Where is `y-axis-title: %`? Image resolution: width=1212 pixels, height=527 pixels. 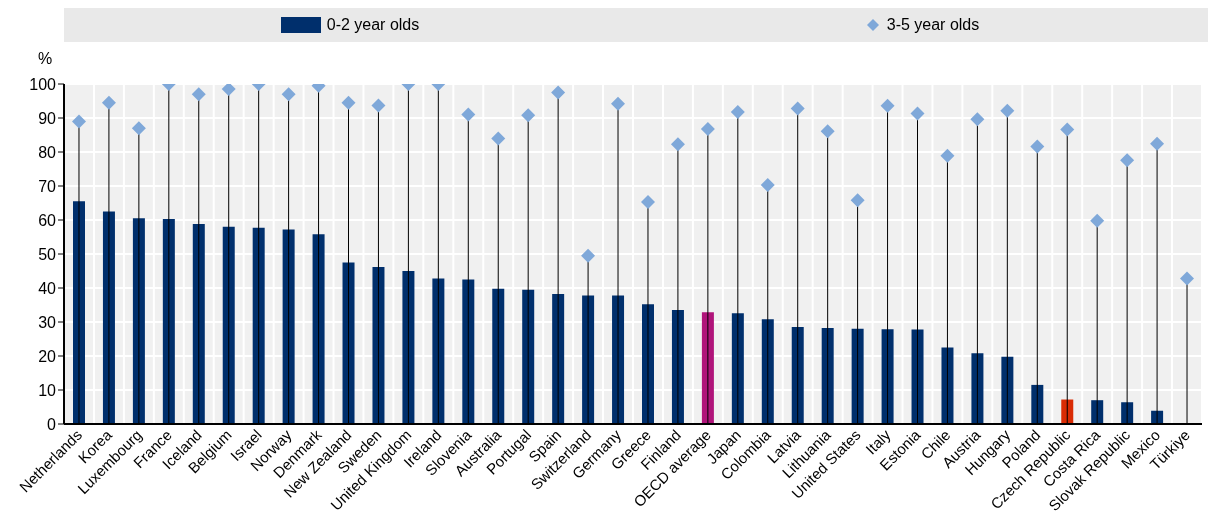
y-axis-title: % is located at coordinates (45, 59).